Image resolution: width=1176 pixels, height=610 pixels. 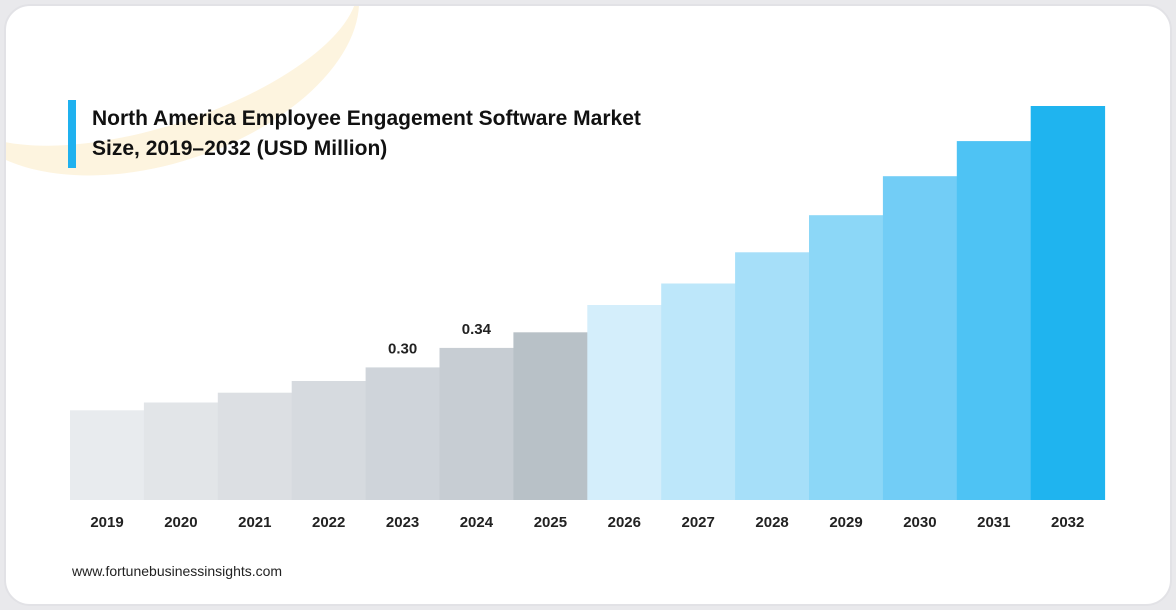 What do you see at coordinates (255, 446) in the screenshot?
I see `bar-2021` at bounding box center [255, 446].